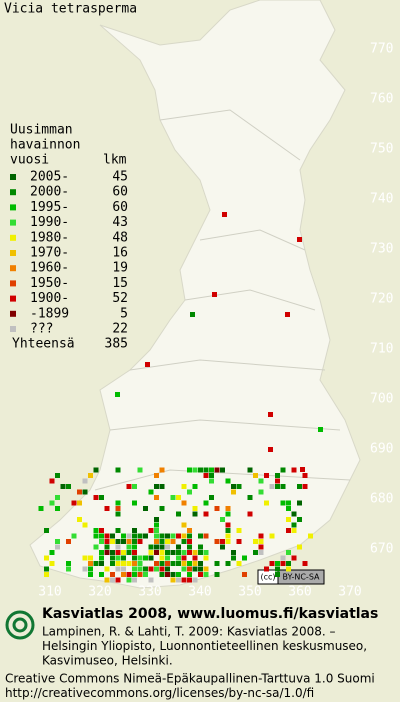  I want to click on y-tick-label: 750, so click(381, 149).